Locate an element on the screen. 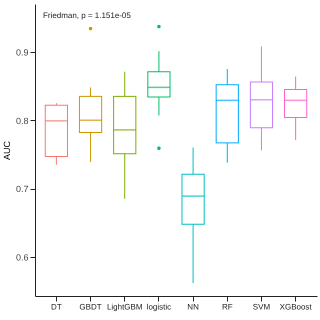 This screenshot has width=320, height=320. annotation: Friedman, p = 1.151e-05 is located at coordinates (87, 15).